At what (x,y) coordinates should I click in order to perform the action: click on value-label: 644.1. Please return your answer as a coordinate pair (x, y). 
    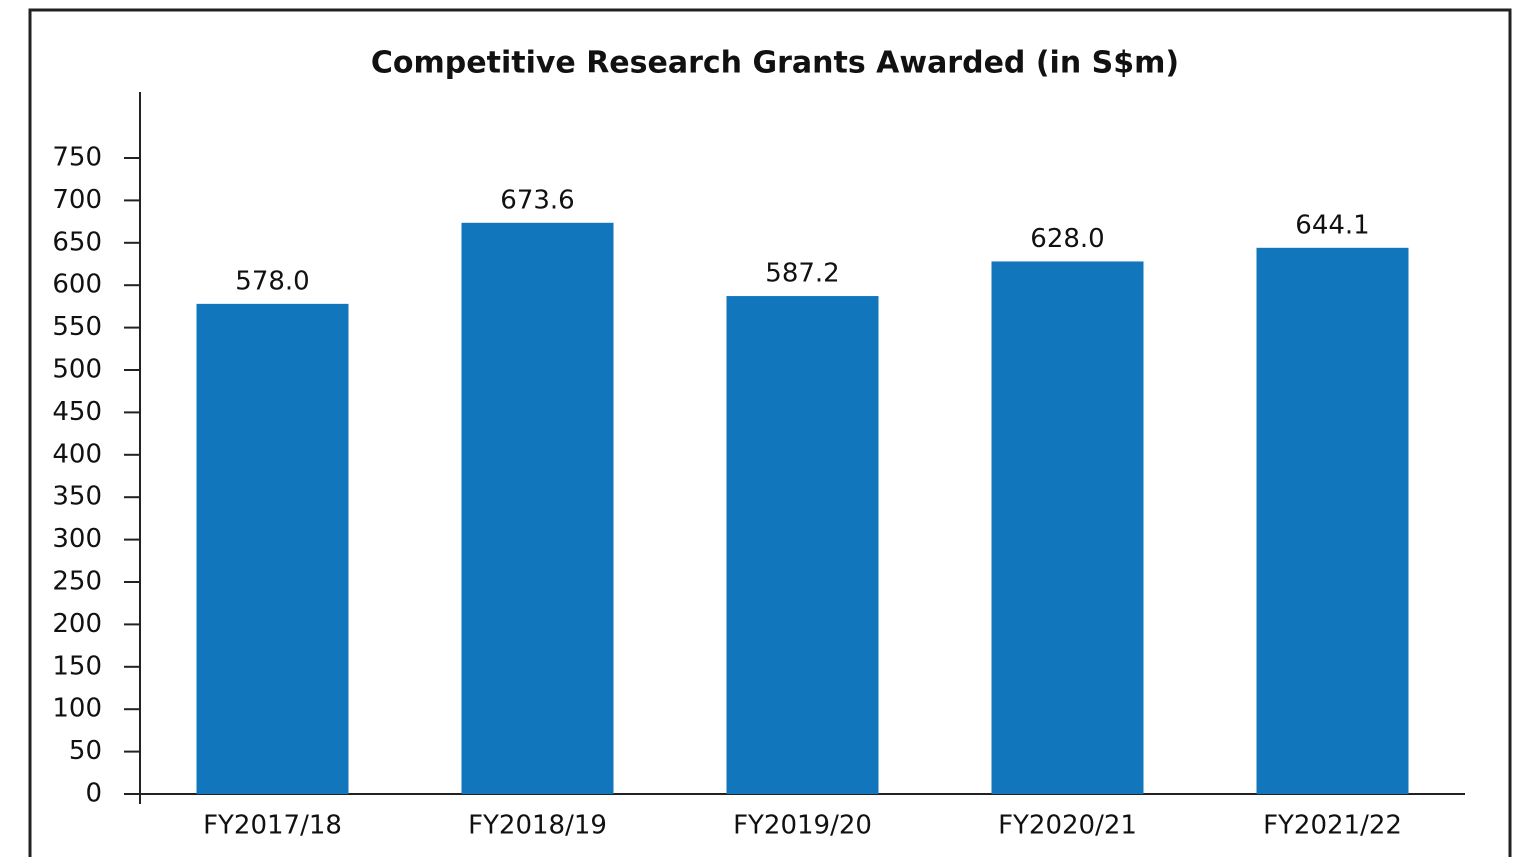
    Looking at the image, I should click on (1332, 225).